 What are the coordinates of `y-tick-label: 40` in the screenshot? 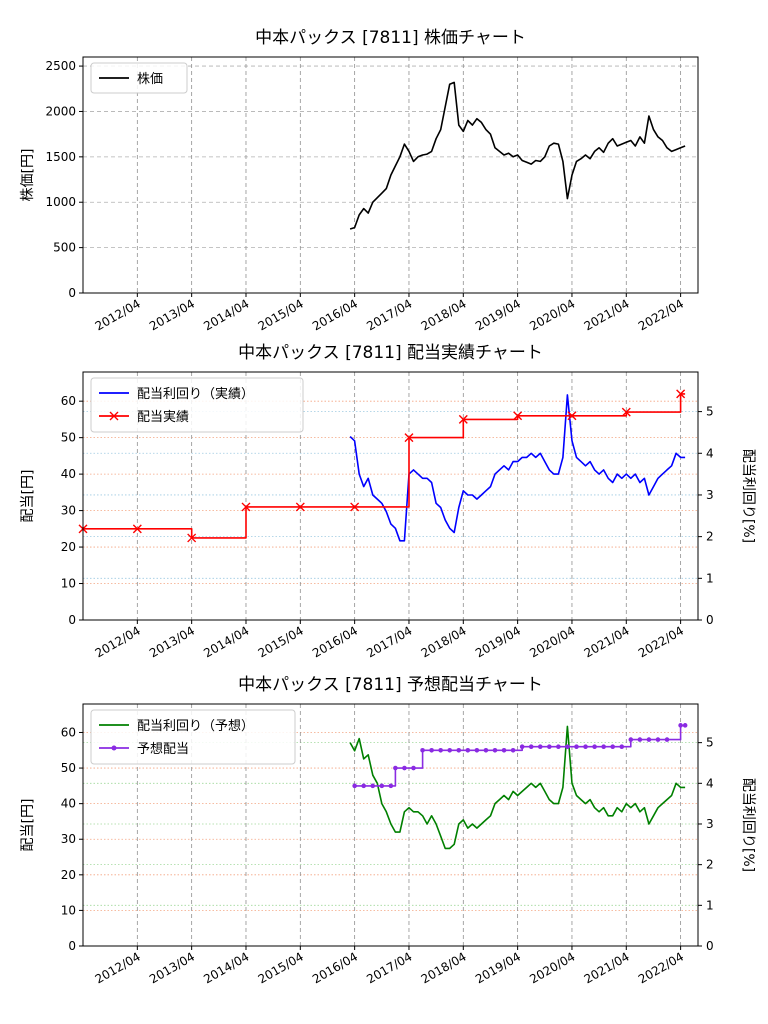 It's located at (68, 804).